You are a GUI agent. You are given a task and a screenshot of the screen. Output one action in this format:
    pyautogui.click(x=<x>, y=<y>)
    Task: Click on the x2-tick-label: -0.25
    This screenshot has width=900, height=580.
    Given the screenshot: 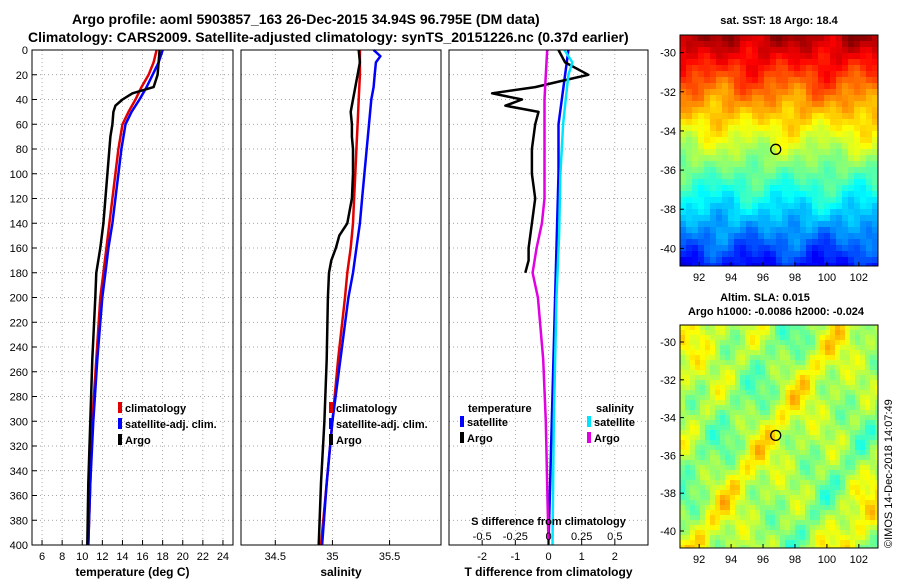 What is the action you would take?
    pyautogui.click(x=515, y=537)
    